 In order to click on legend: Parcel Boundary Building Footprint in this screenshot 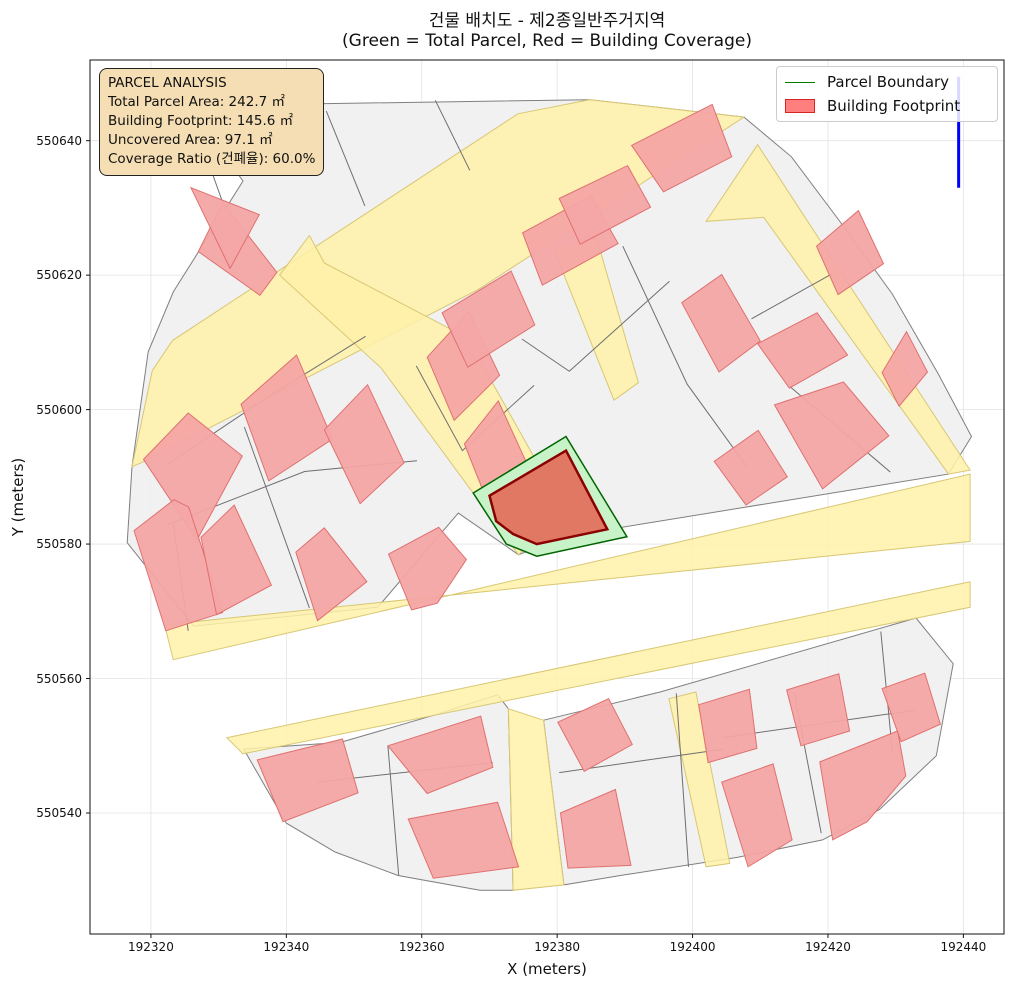, I will do `click(887, 94)`.